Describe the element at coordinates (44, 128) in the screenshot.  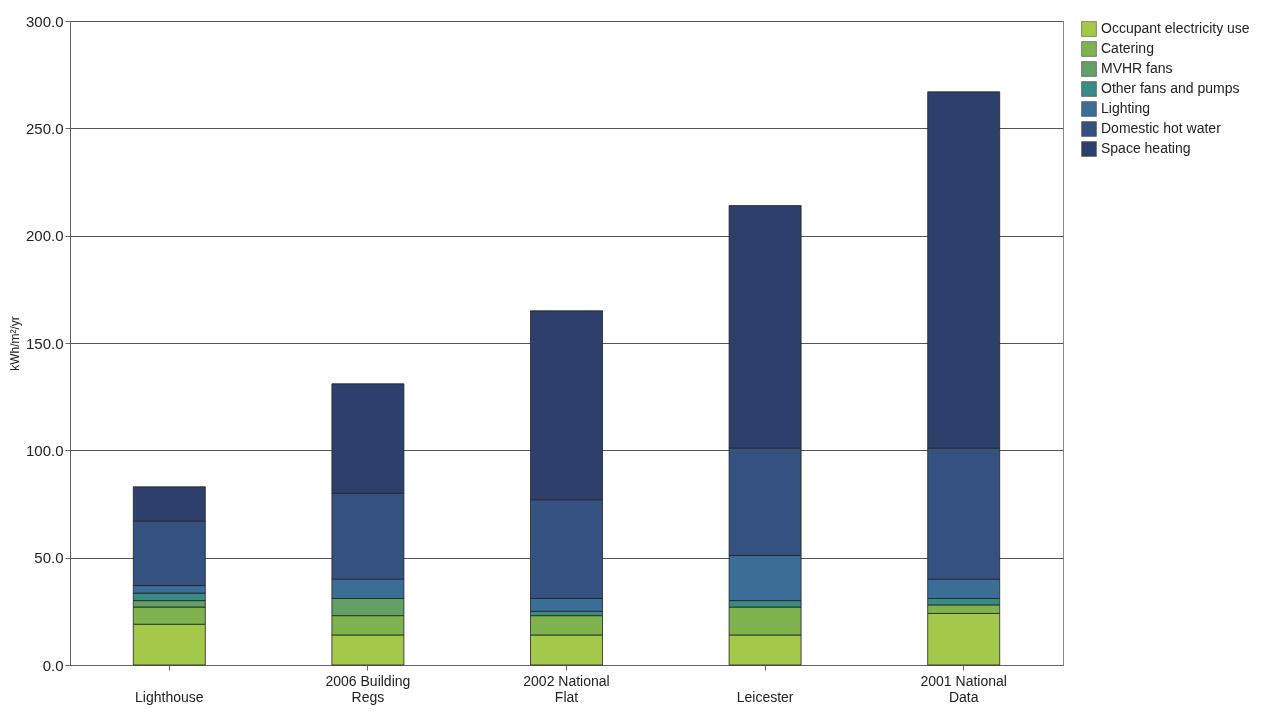
I see `y-tick-label: 250.0` at that location.